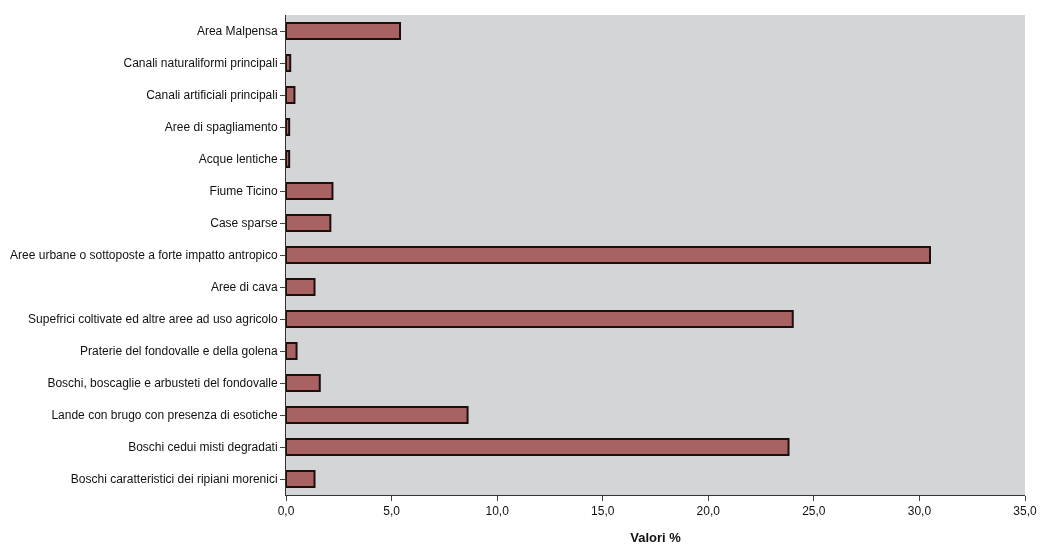 The image size is (1047, 553). What do you see at coordinates (179, 351) in the screenshot?
I see `y-tick-label: Praterie del fondovalle e della golena` at bounding box center [179, 351].